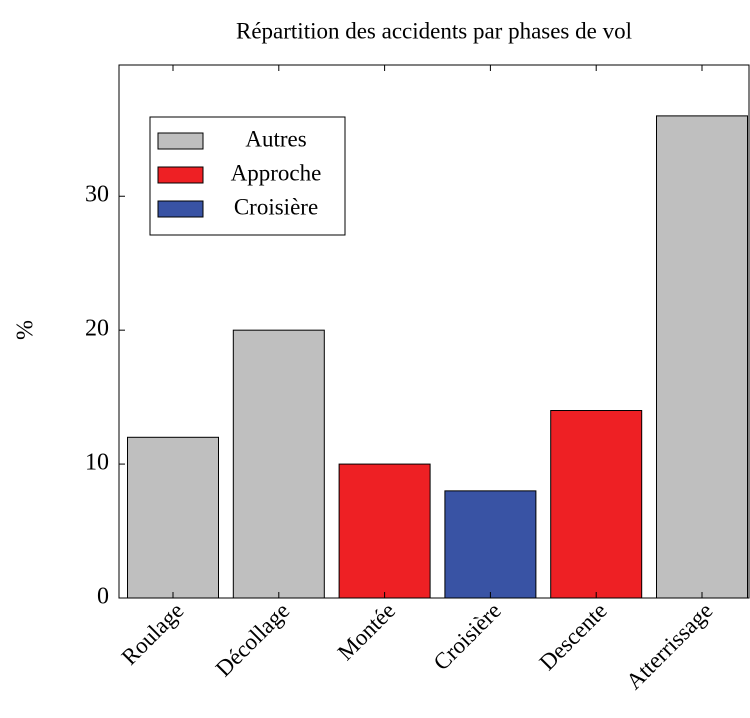 This screenshot has width=750, height=718. What do you see at coordinates (276, 172) in the screenshot?
I see `legend-label: Approche` at bounding box center [276, 172].